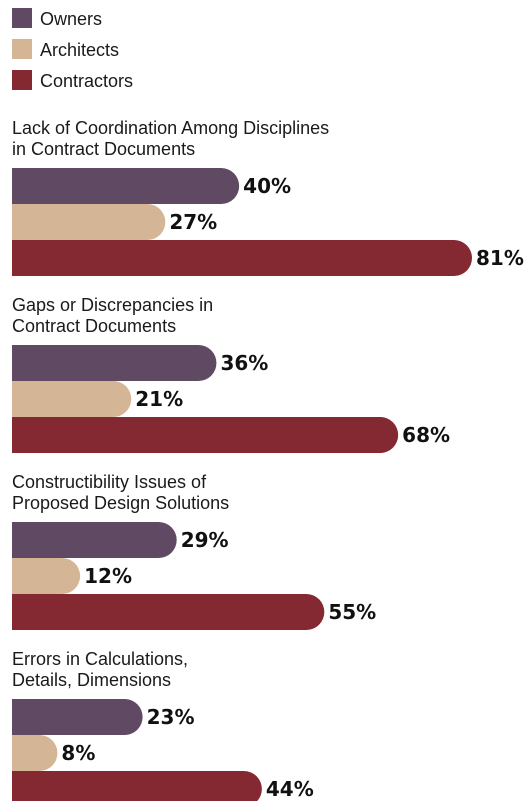  What do you see at coordinates (78, 753) in the screenshot?
I see `value-label-architects: 8%` at bounding box center [78, 753].